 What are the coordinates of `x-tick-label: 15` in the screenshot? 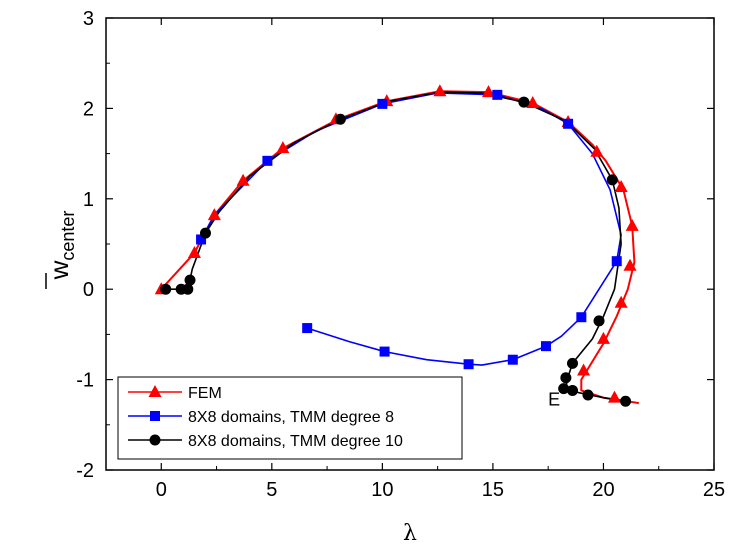 It's located at (493, 490).